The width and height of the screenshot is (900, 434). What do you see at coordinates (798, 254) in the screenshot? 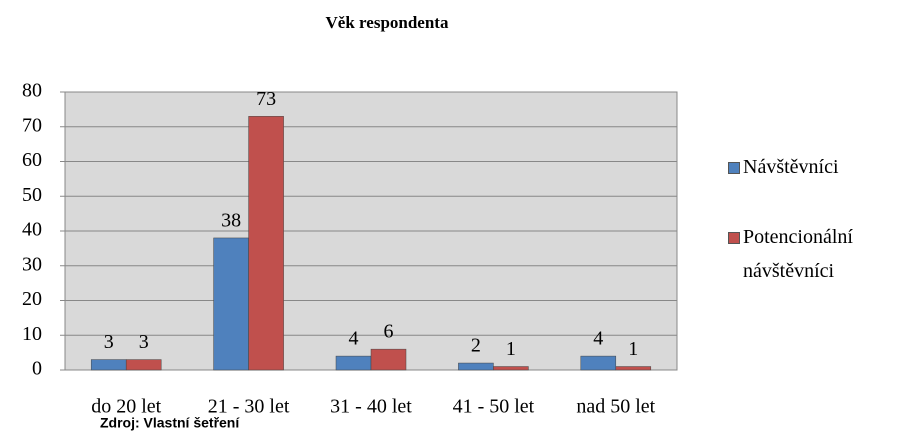
I see `legend-label: Potencionální návštěvníci` at bounding box center [798, 254].